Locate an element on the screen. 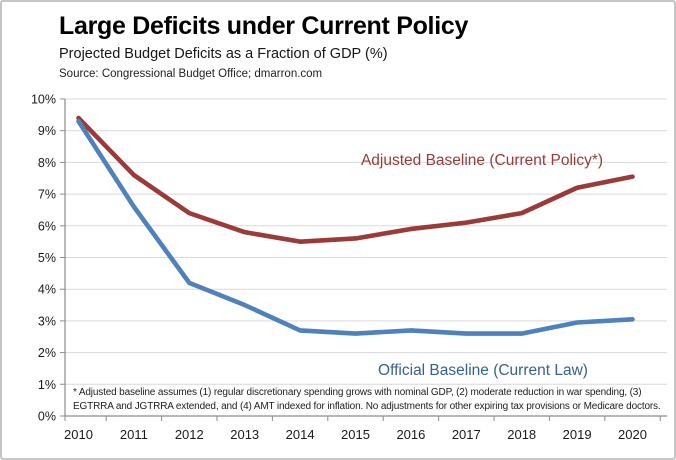 The image size is (676, 460). x-axis-label: 2019 is located at coordinates (577, 434).